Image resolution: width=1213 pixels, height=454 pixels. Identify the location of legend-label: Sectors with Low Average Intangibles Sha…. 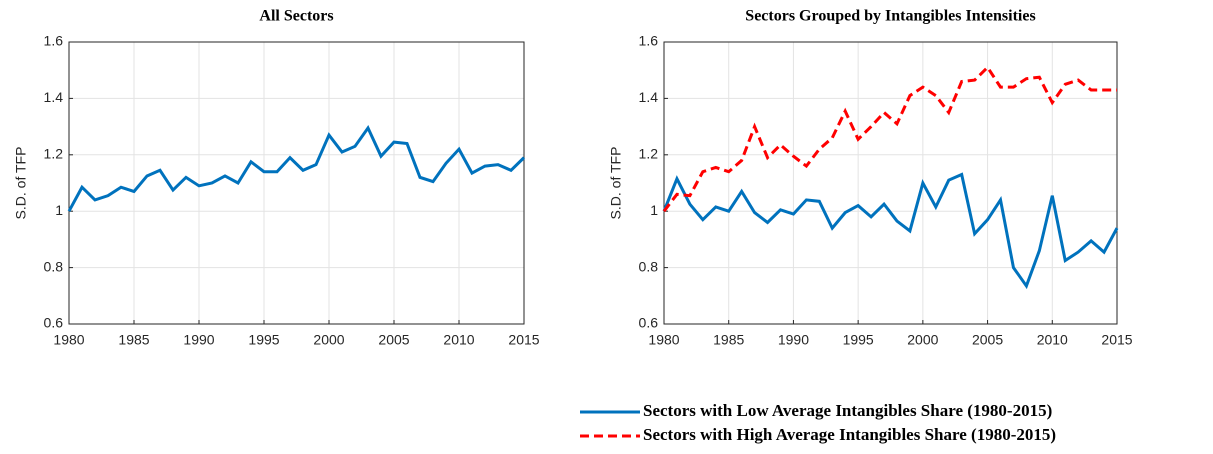
(847, 410).